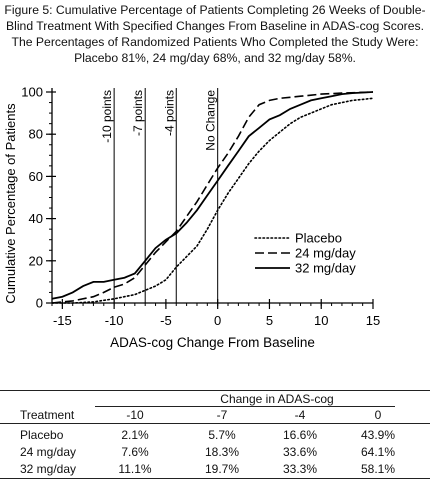  What do you see at coordinates (217, 320) in the screenshot?
I see `x-tick-label: 0` at bounding box center [217, 320].